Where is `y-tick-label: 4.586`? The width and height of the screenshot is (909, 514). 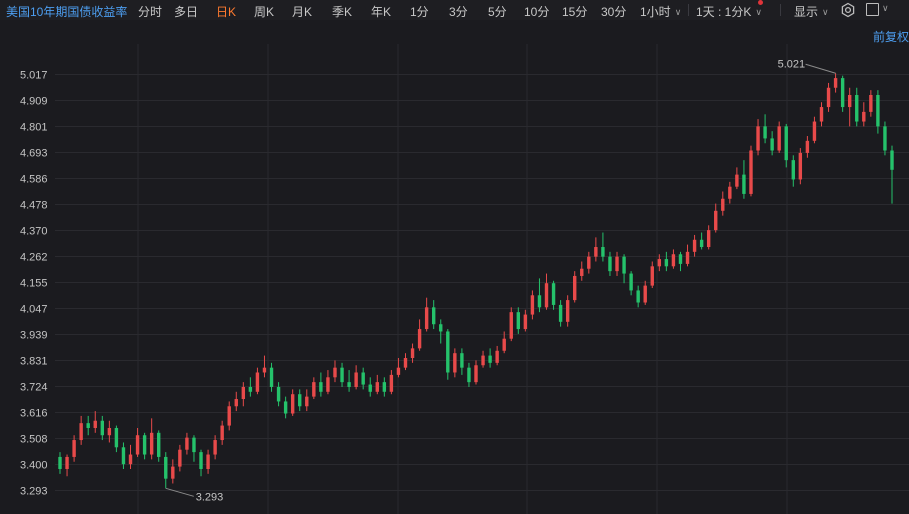
y-tick-label: 4.586 is located at coordinates (34, 180).